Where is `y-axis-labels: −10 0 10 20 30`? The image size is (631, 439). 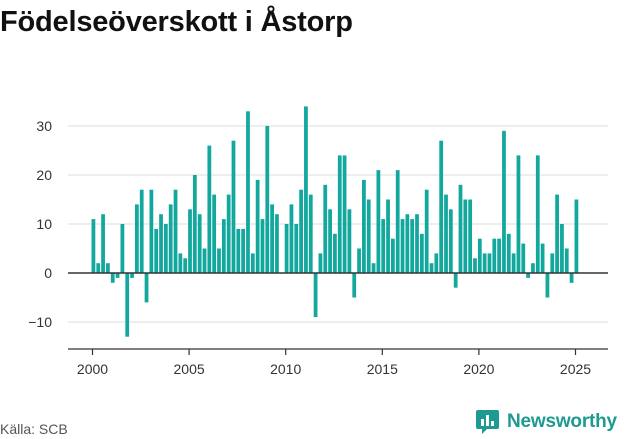
y-axis-labels: −10 0 10 20 30 is located at coordinates (40, 224).